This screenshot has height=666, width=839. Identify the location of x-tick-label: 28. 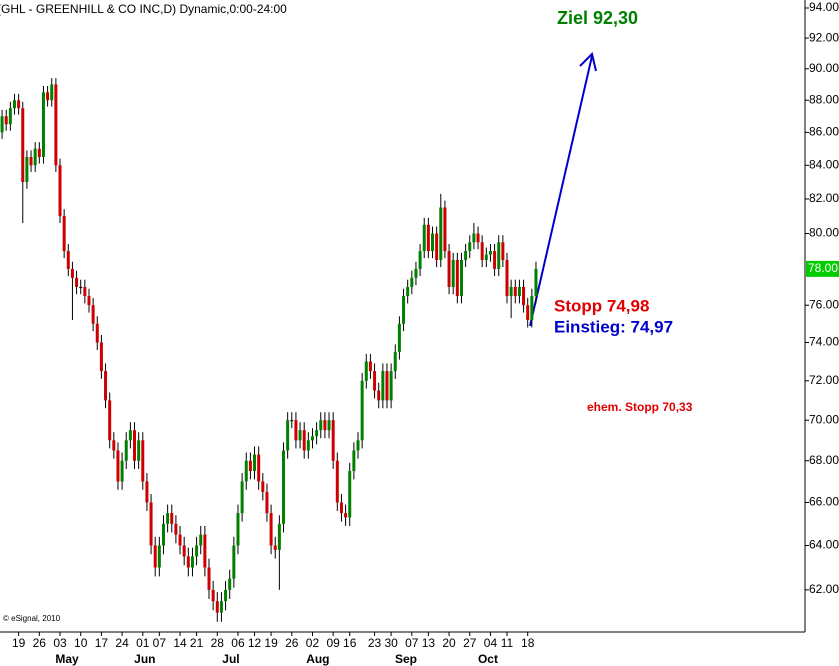
(218, 643).